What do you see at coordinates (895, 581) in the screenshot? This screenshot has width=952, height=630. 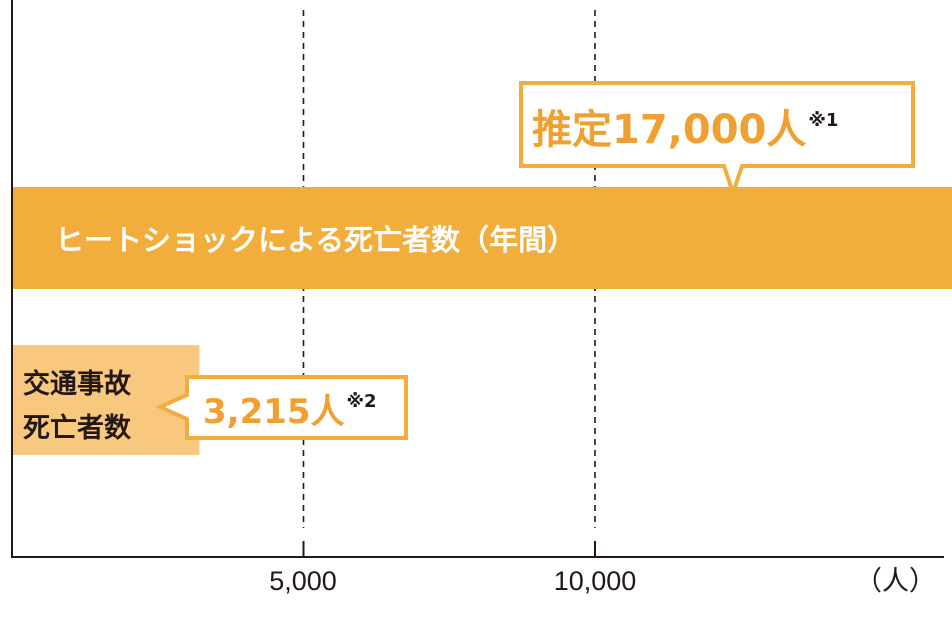 I see `x-axis-unit: （人）` at bounding box center [895, 581].